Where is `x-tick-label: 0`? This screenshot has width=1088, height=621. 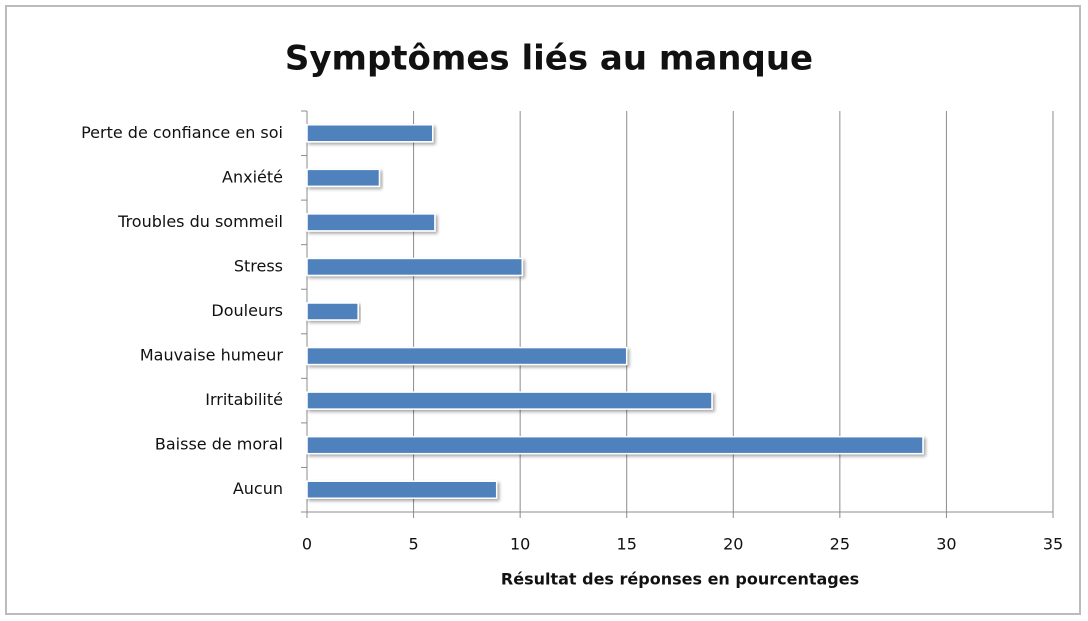 x-tick-label: 0 is located at coordinates (307, 544).